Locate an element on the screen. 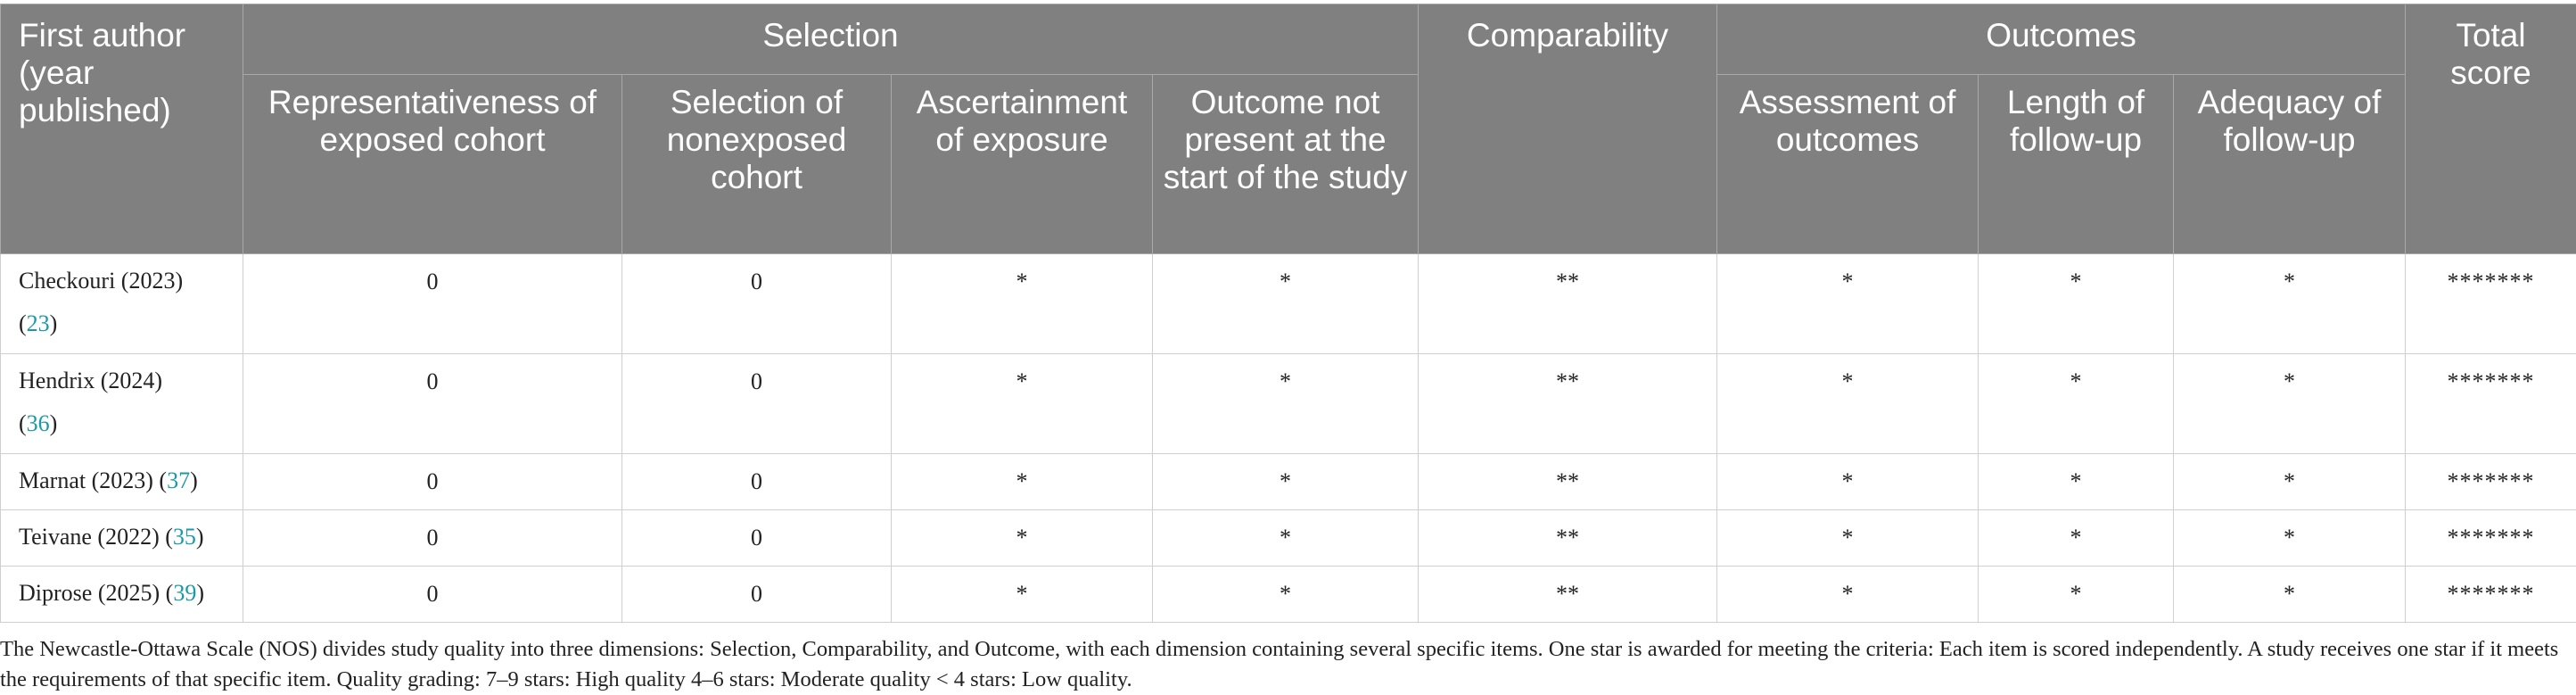  reference-link: 37 is located at coordinates (178, 480).